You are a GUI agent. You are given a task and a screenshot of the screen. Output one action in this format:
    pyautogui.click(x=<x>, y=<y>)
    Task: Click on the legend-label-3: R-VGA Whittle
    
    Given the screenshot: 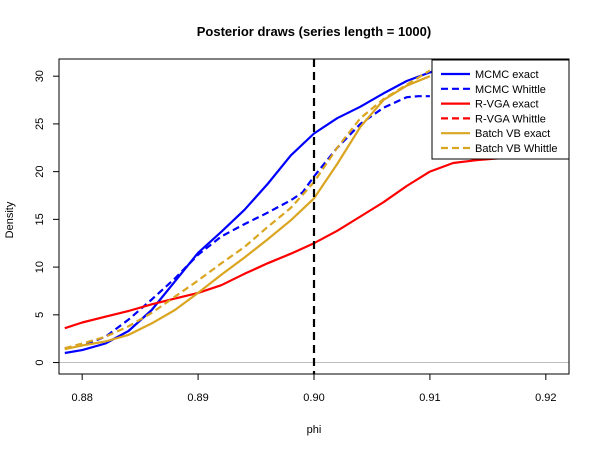 What is the action you would take?
    pyautogui.click(x=510, y=119)
    